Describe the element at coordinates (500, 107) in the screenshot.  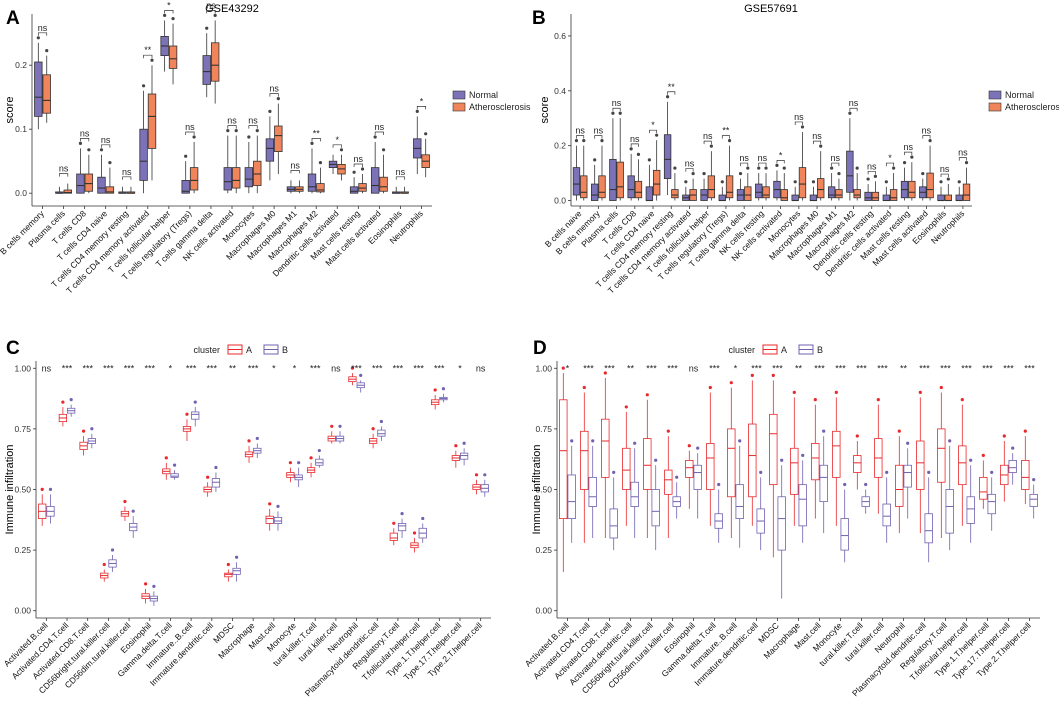
I see `legend-label: Atherosclerosis` at that location.